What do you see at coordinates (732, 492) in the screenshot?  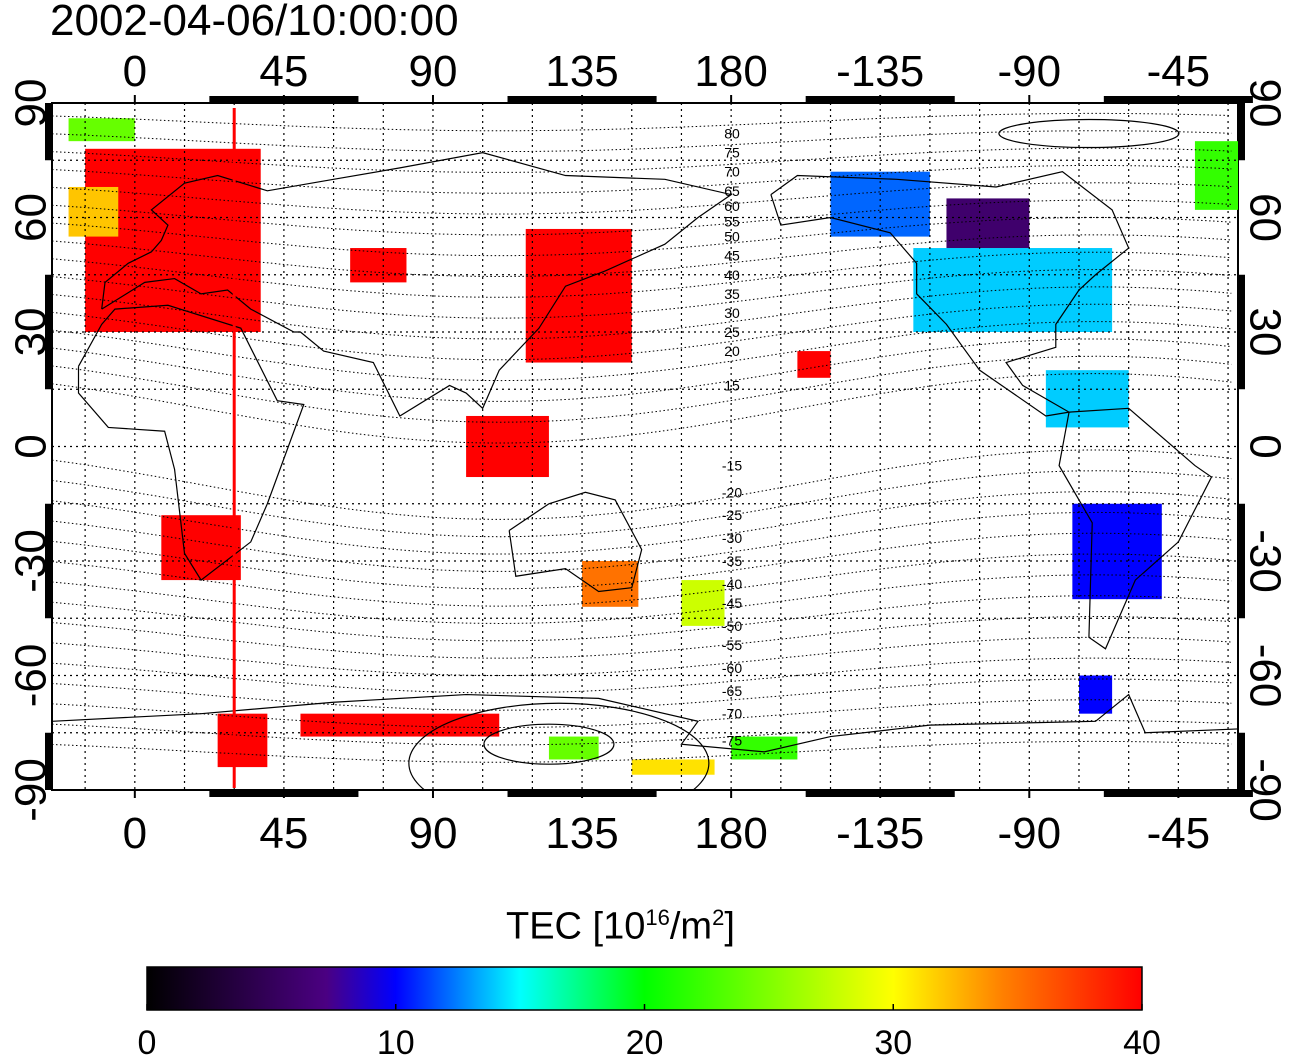 I see `magnetic-latitude-label: -20` at bounding box center [732, 492].